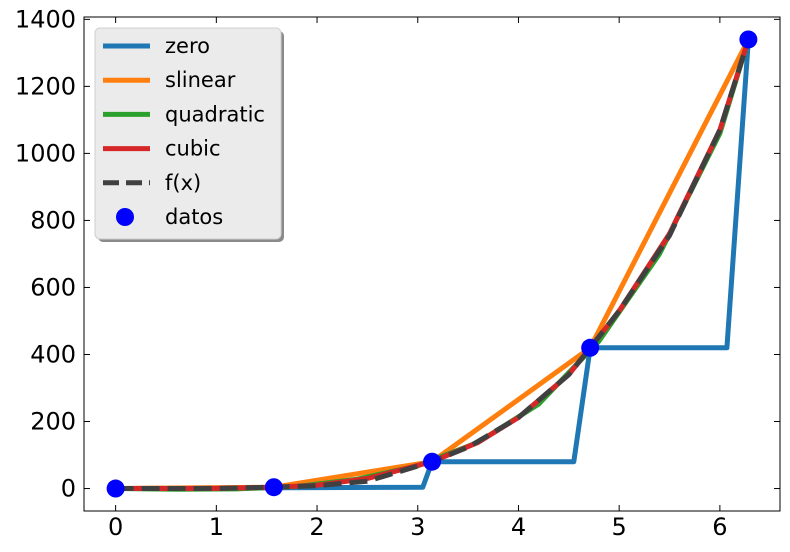  Describe the element at coordinates (125, 217) in the screenshot. I see `legend-marker-datos` at that location.